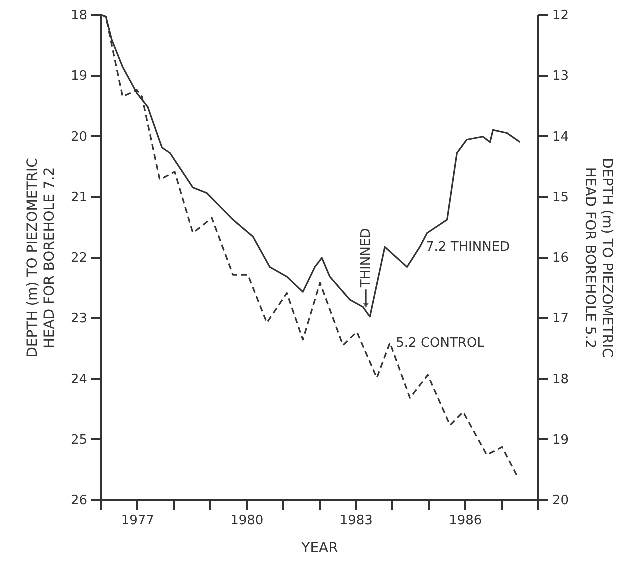 The width and height of the screenshot is (636, 577). Describe the element at coordinates (441, 343) in the screenshot. I see `series-label: 5.2 CONTROL` at that location.